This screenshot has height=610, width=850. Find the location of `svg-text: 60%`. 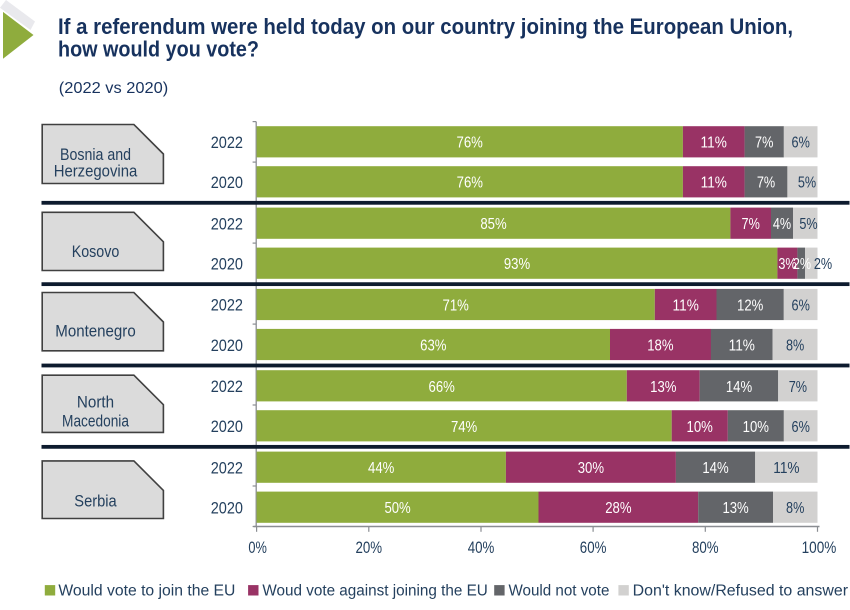

svg-text: 60% is located at coordinates (593, 547).